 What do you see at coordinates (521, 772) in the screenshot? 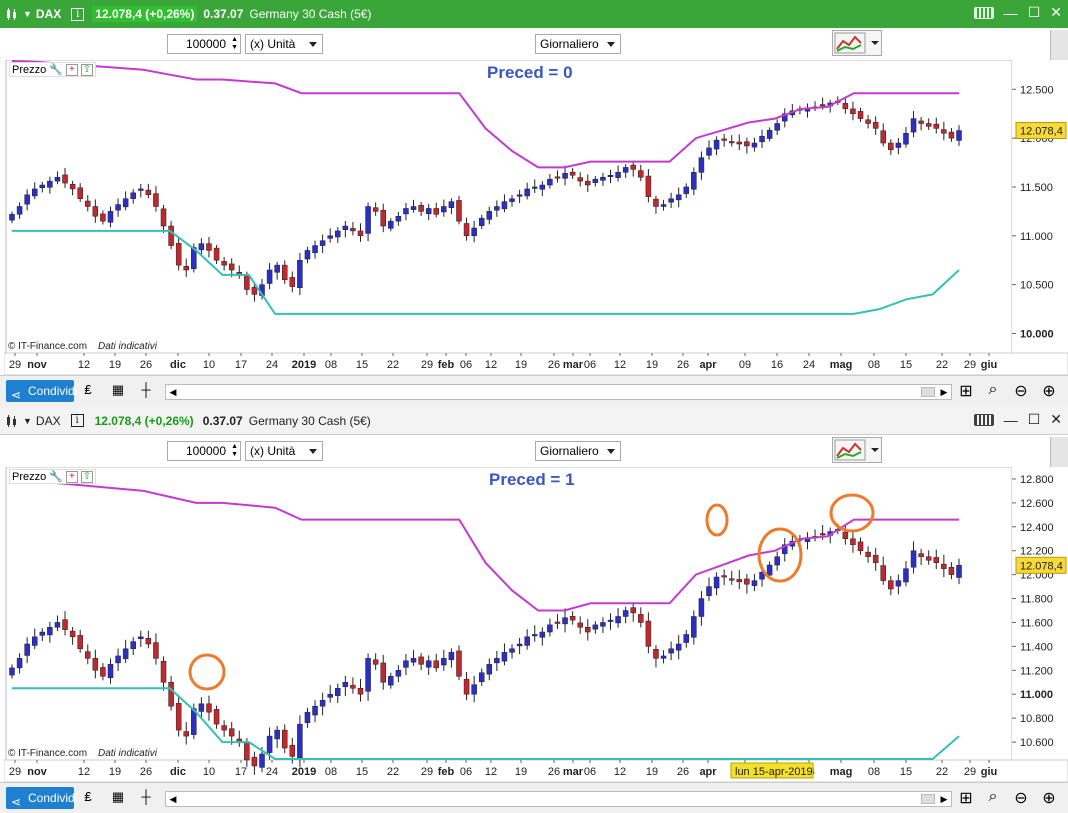
I see `x-tick-label: 19` at bounding box center [521, 772].